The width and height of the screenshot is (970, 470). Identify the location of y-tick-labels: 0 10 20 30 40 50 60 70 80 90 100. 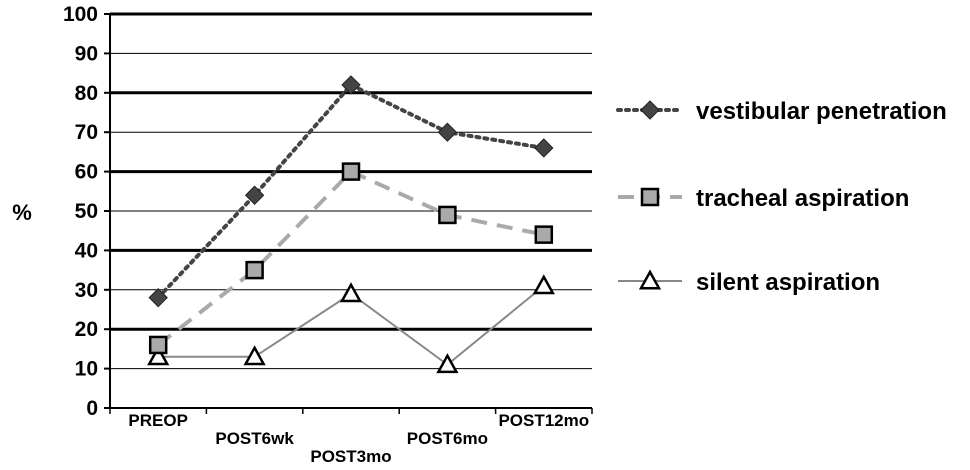
(80, 211).